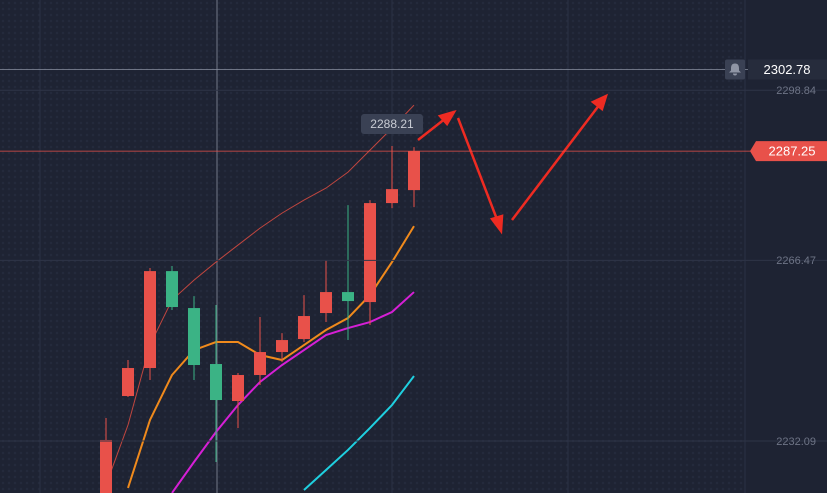 The width and height of the screenshot is (827, 493). I want to click on current-price-label: 2287.25, so click(792, 151).